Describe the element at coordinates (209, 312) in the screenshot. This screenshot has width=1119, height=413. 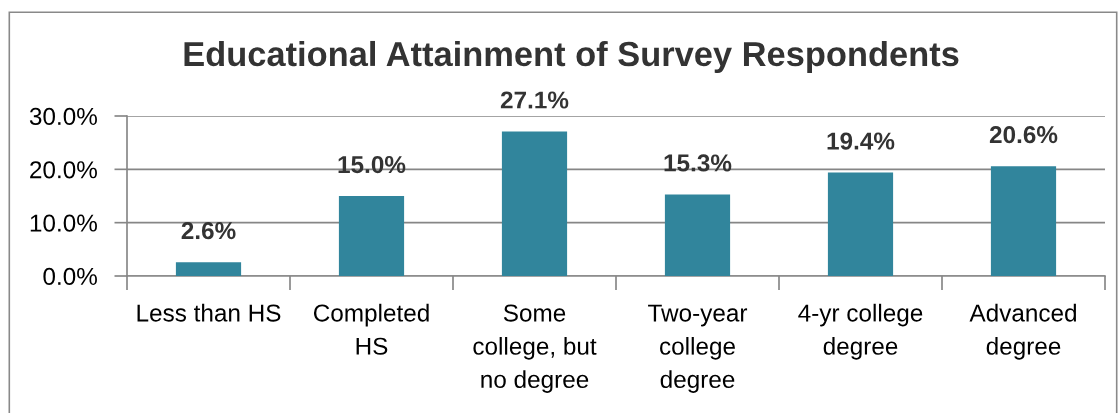
I see `x-tick-label: Less than HS` at that location.